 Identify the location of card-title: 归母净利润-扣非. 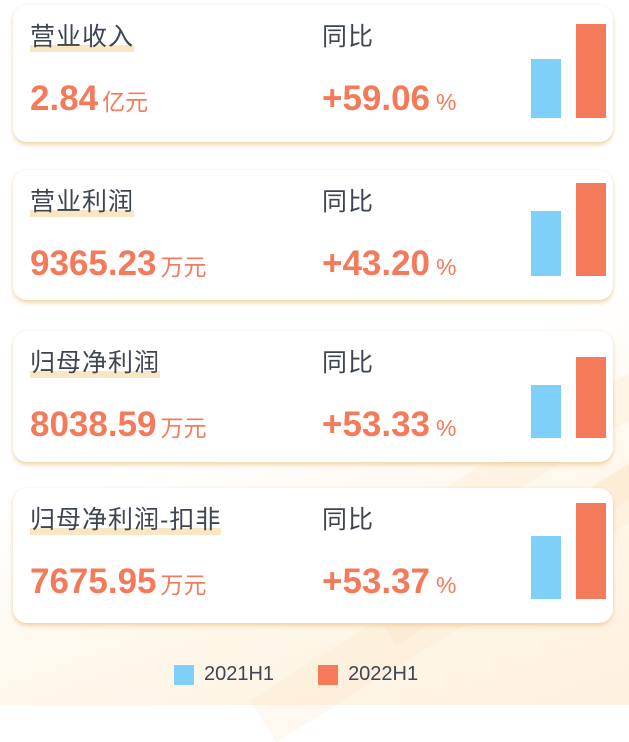
(126, 520).